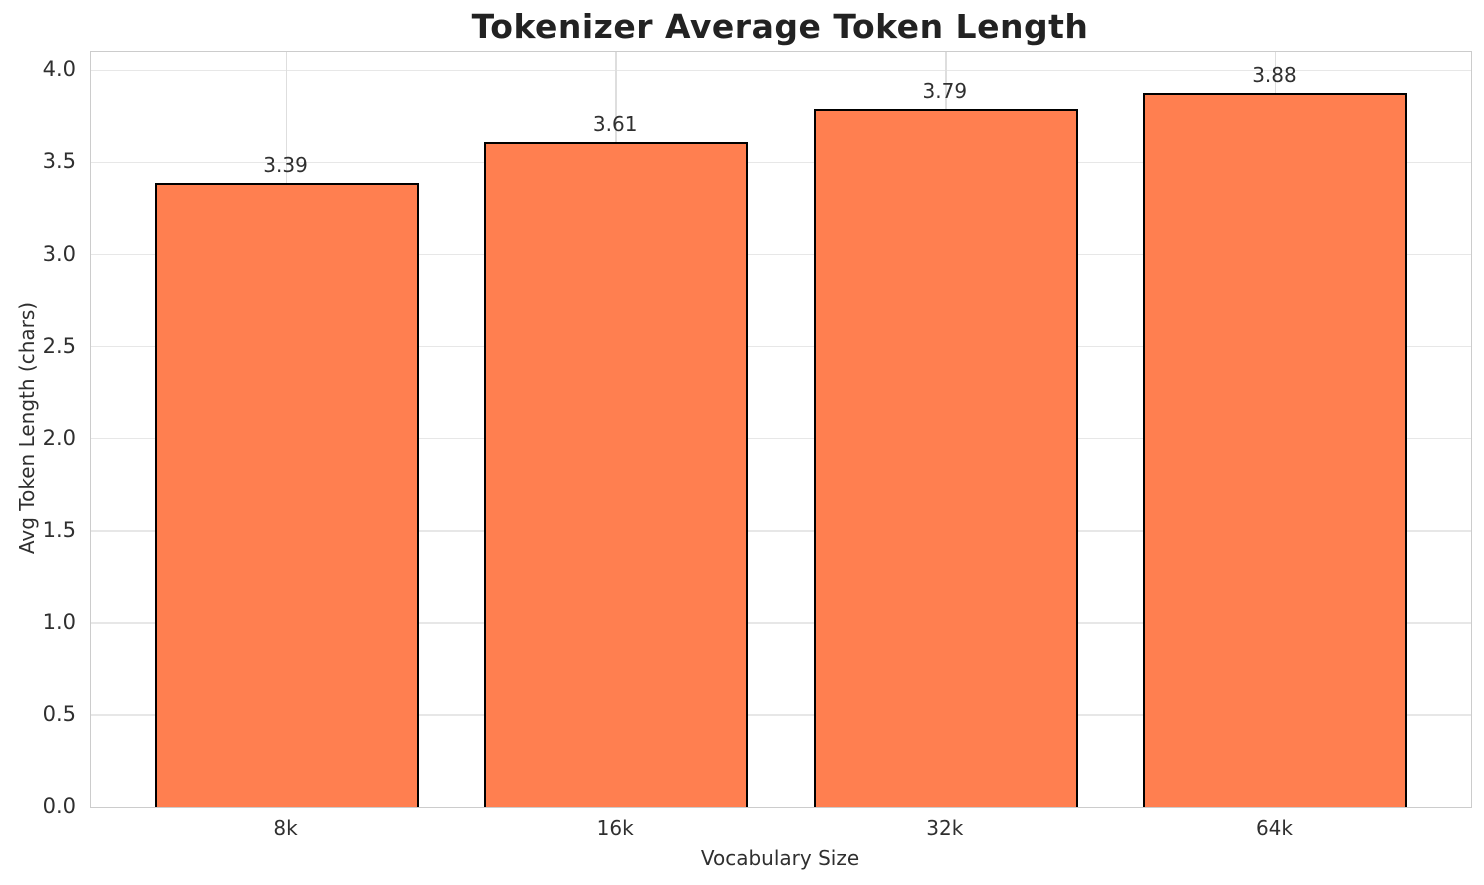 Image resolution: width=1484 pixels, height=885 pixels. I want to click on bar-value-label: 3.39, so click(285, 164).